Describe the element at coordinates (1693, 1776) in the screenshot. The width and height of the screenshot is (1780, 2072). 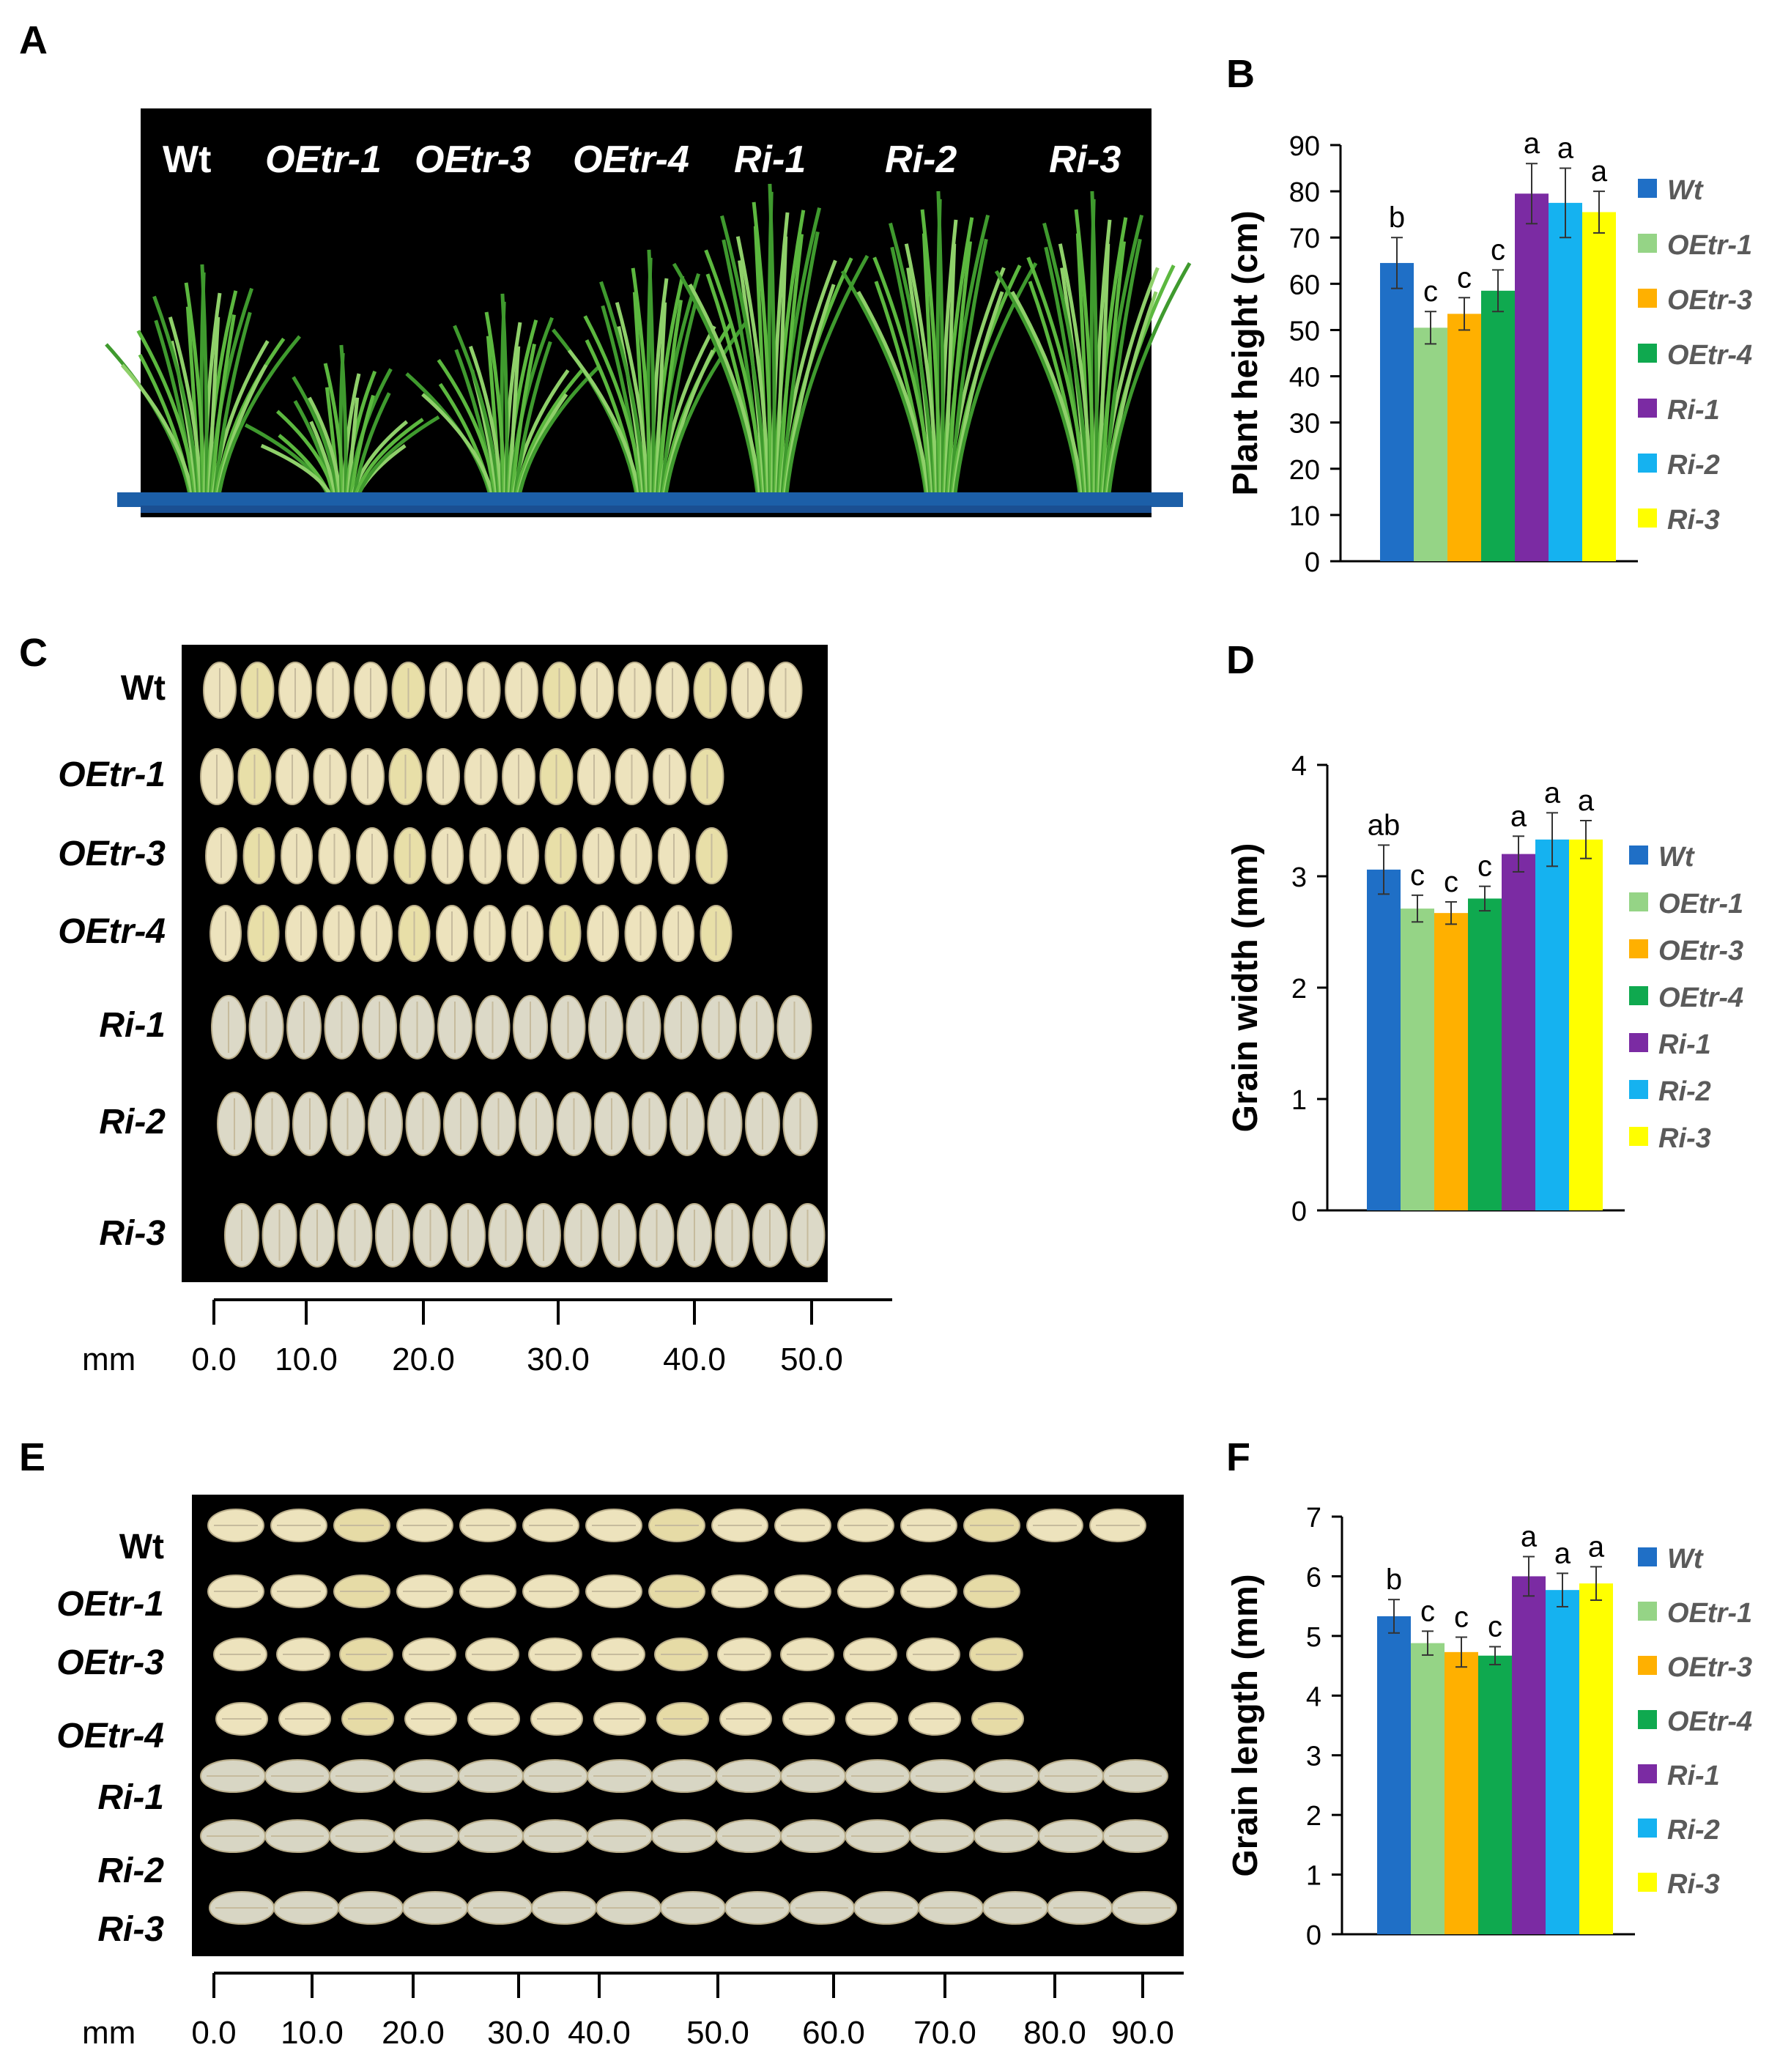
I see `legend-label: Ri-1` at that location.